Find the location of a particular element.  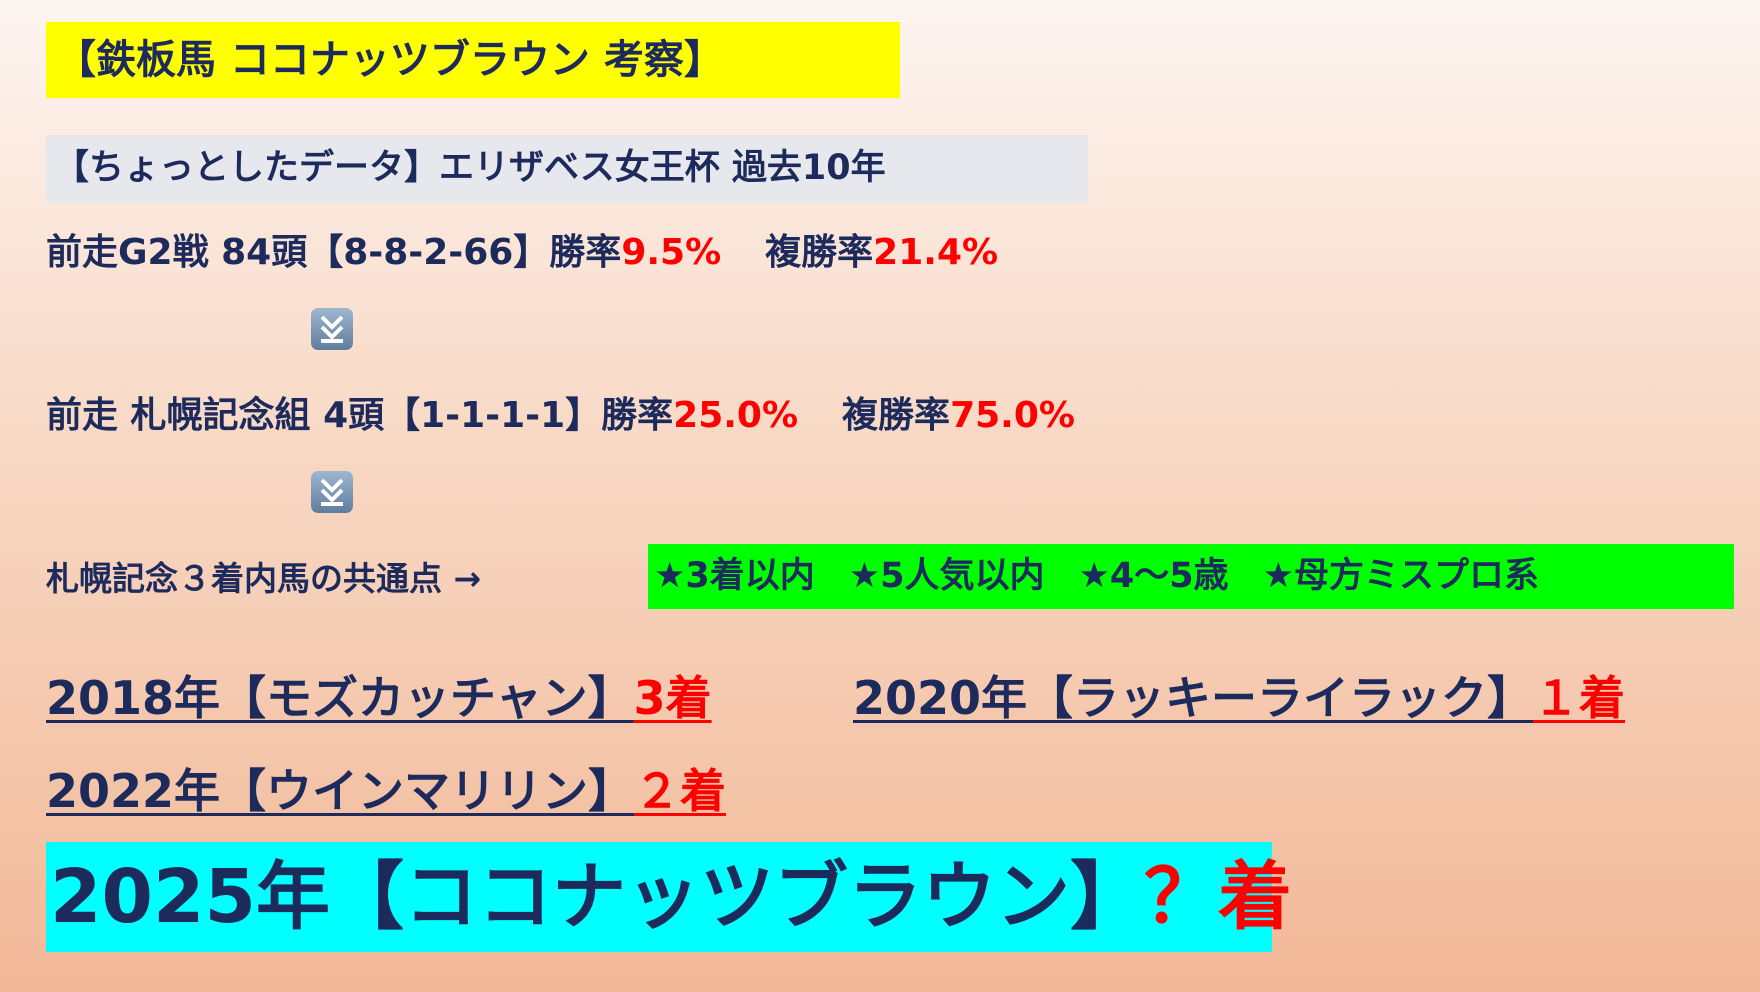

stat-label: 前走G2戦 84頭【8-8-2-66】勝率 is located at coordinates (334, 252).